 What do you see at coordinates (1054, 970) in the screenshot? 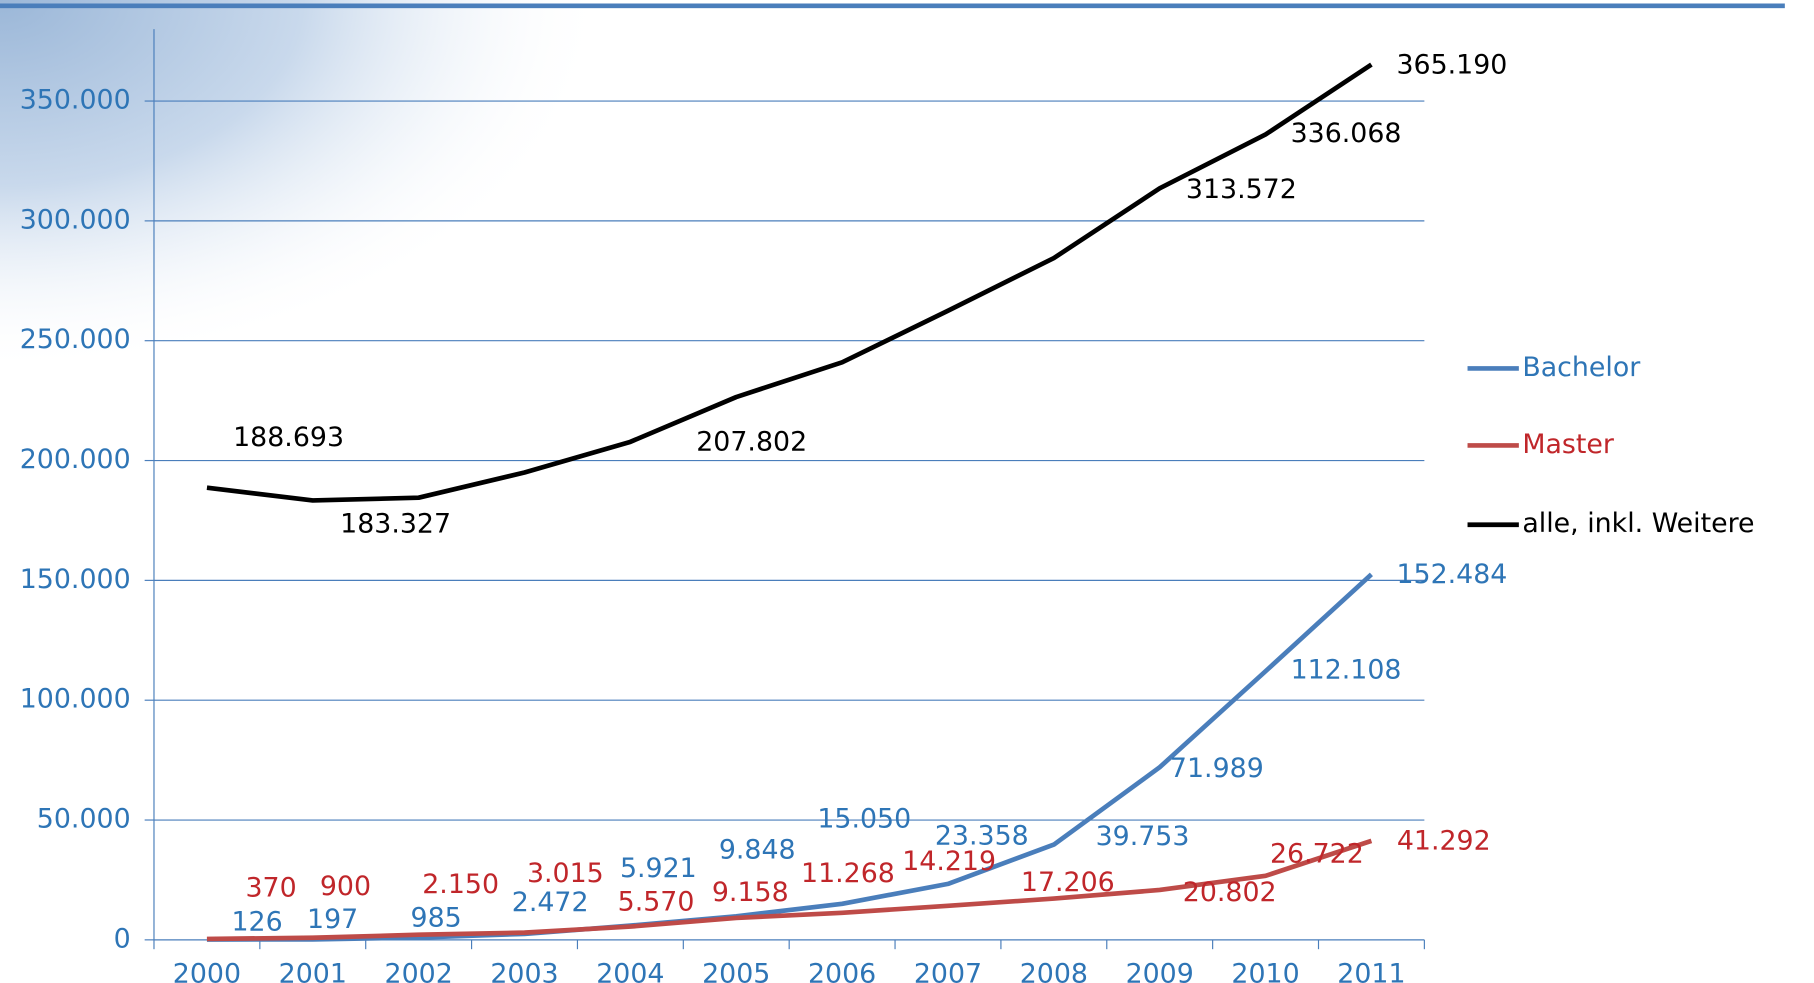
I see `x-tick-label: 2008` at bounding box center [1054, 970].